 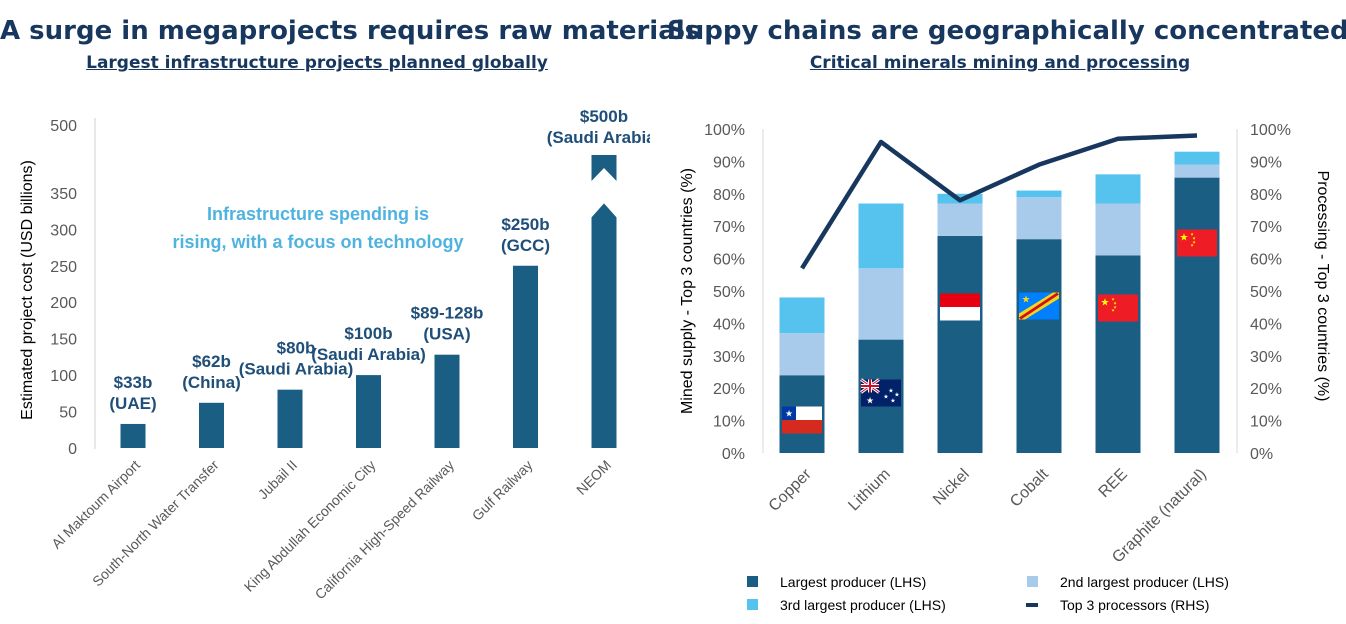 I want to click on x-tick-label: REE, so click(x=1113, y=483).